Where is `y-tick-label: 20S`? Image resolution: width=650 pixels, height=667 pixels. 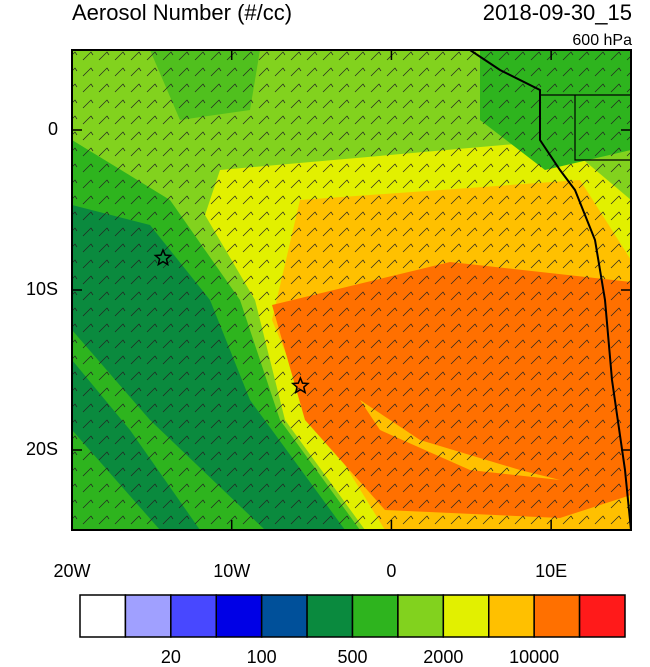 y-tick-label: 20S is located at coordinates (42, 449).